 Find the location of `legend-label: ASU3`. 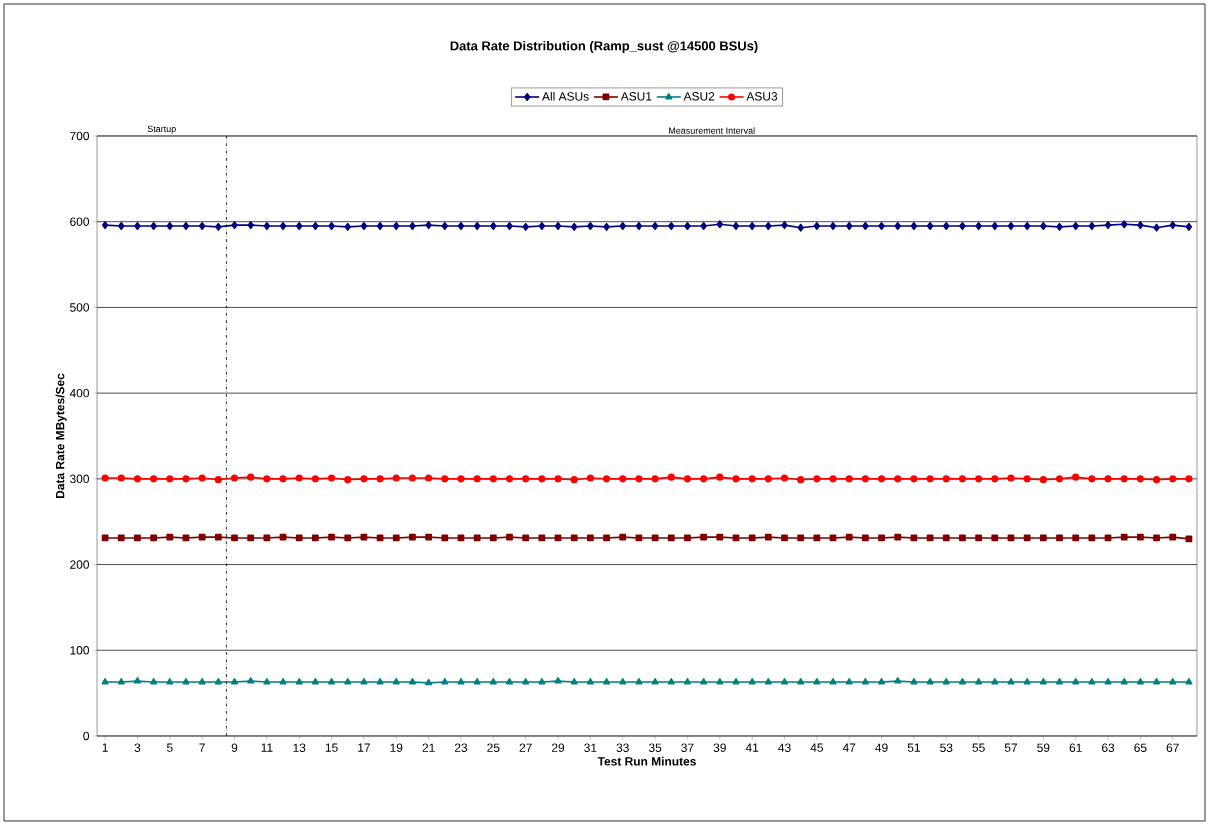

legend-label: ASU3 is located at coordinates (762, 96).